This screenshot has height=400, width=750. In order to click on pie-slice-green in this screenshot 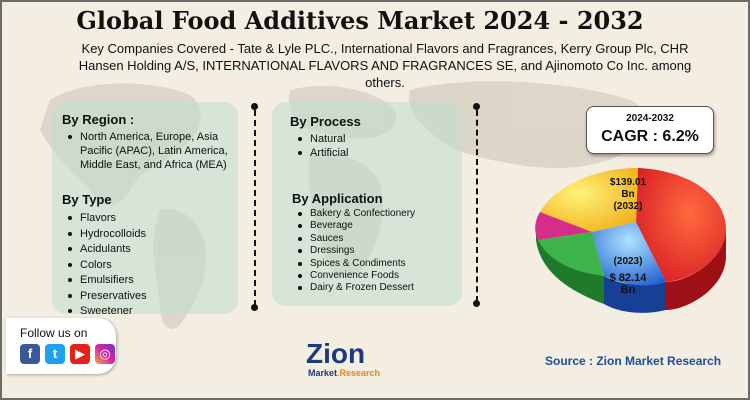, I will do `click(571, 254)`.